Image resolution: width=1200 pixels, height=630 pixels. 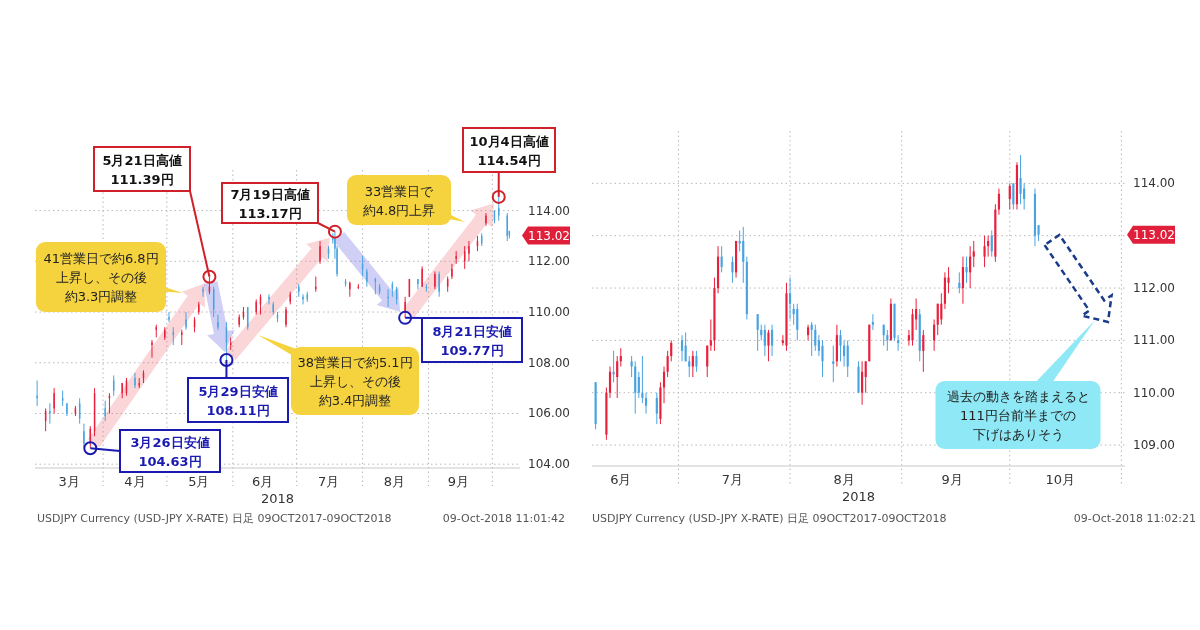 I want to click on y-tick-label: 104.00, so click(x=549, y=464).